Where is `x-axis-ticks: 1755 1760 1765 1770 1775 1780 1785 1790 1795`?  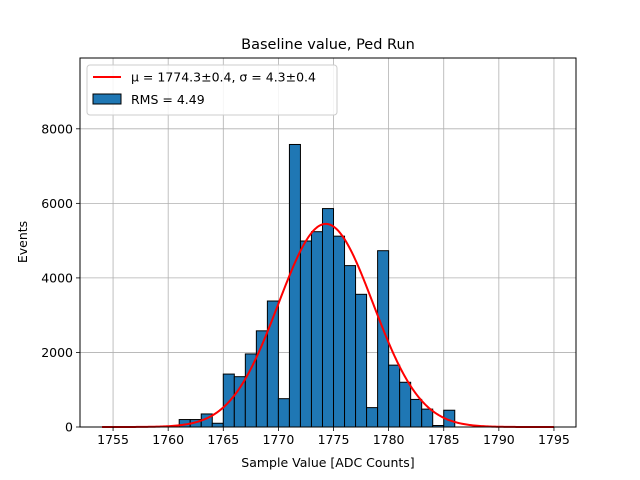 x-axis-ticks: 1755 1760 1765 1770 1775 1780 1785 1790 1795 is located at coordinates (333, 437).